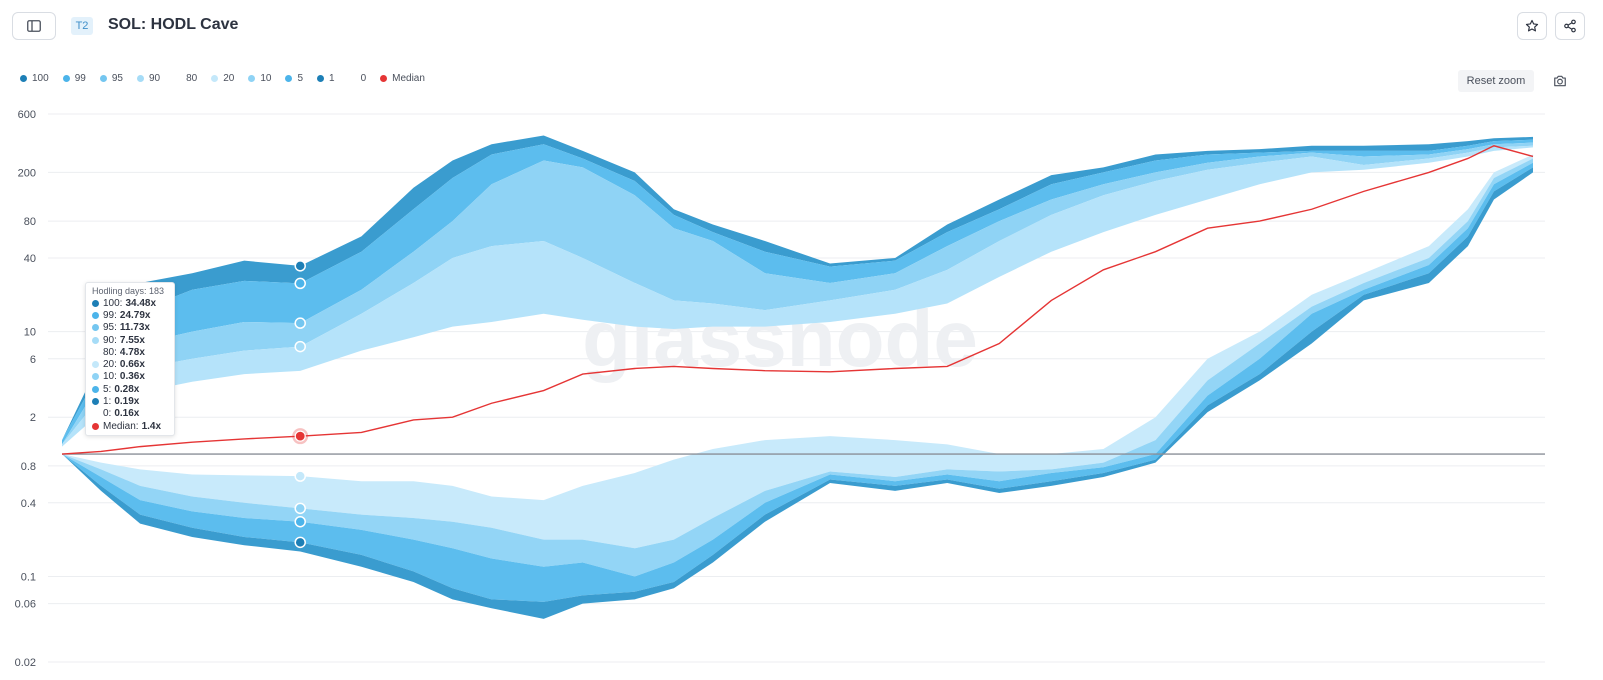 The height and width of the screenshot is (680, 1603). Describe the element at coordinates (132, 340) in the screenshot. I see `tooltip-value: 7.55x` at that location.